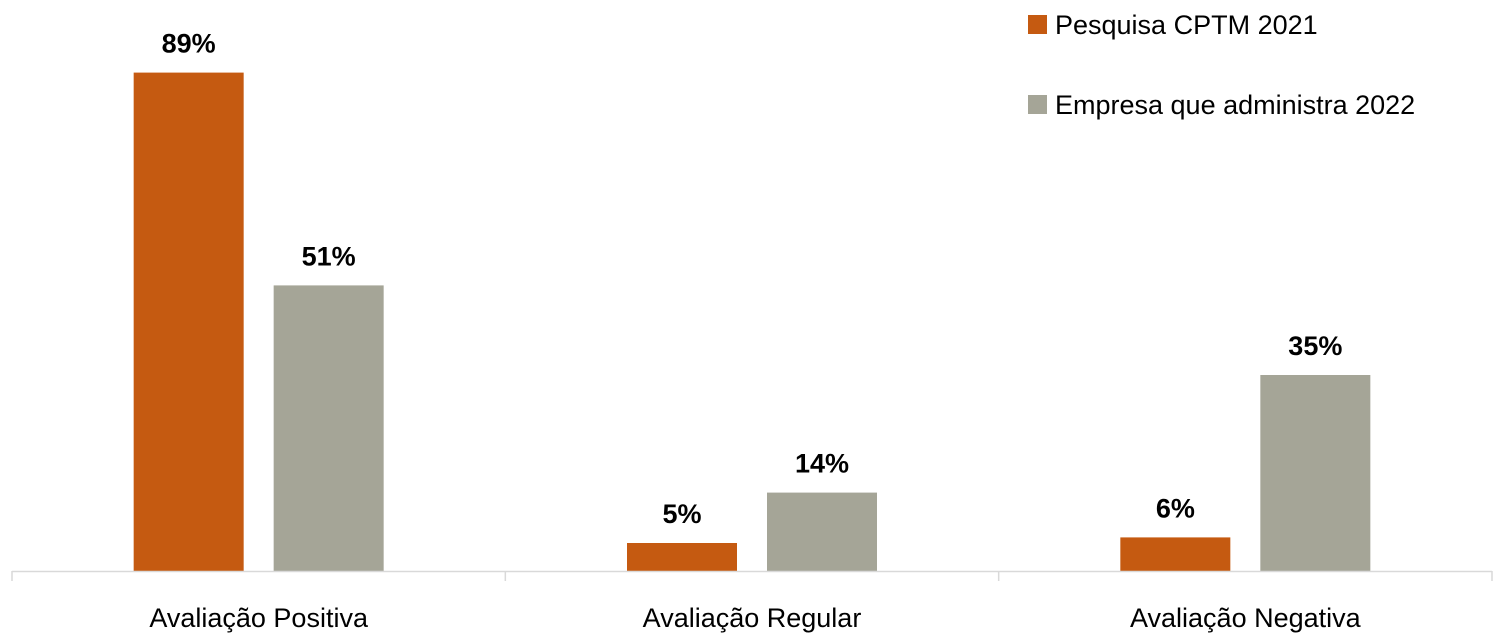 The width and height of the screenshot is (1512, 638). What do you see at coordinates (1235, 105) in the screenshot?
I see `legend-label: Empresa que administra 2022` at bounding box center [1235, 105].